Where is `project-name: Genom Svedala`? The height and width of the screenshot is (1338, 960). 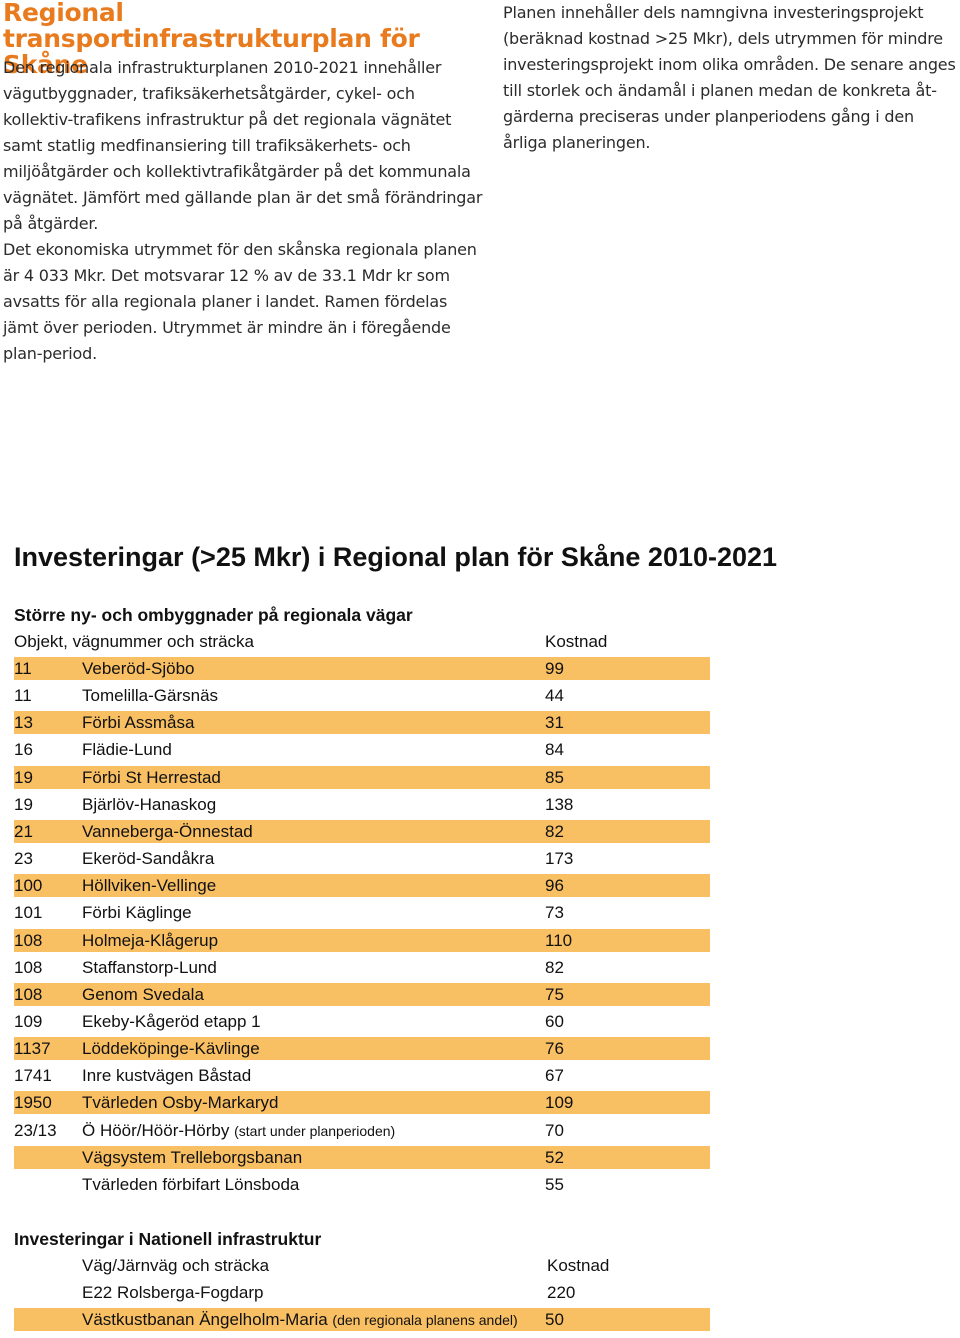 project-name: Genom Svedala is located at coordinates (143, 994).